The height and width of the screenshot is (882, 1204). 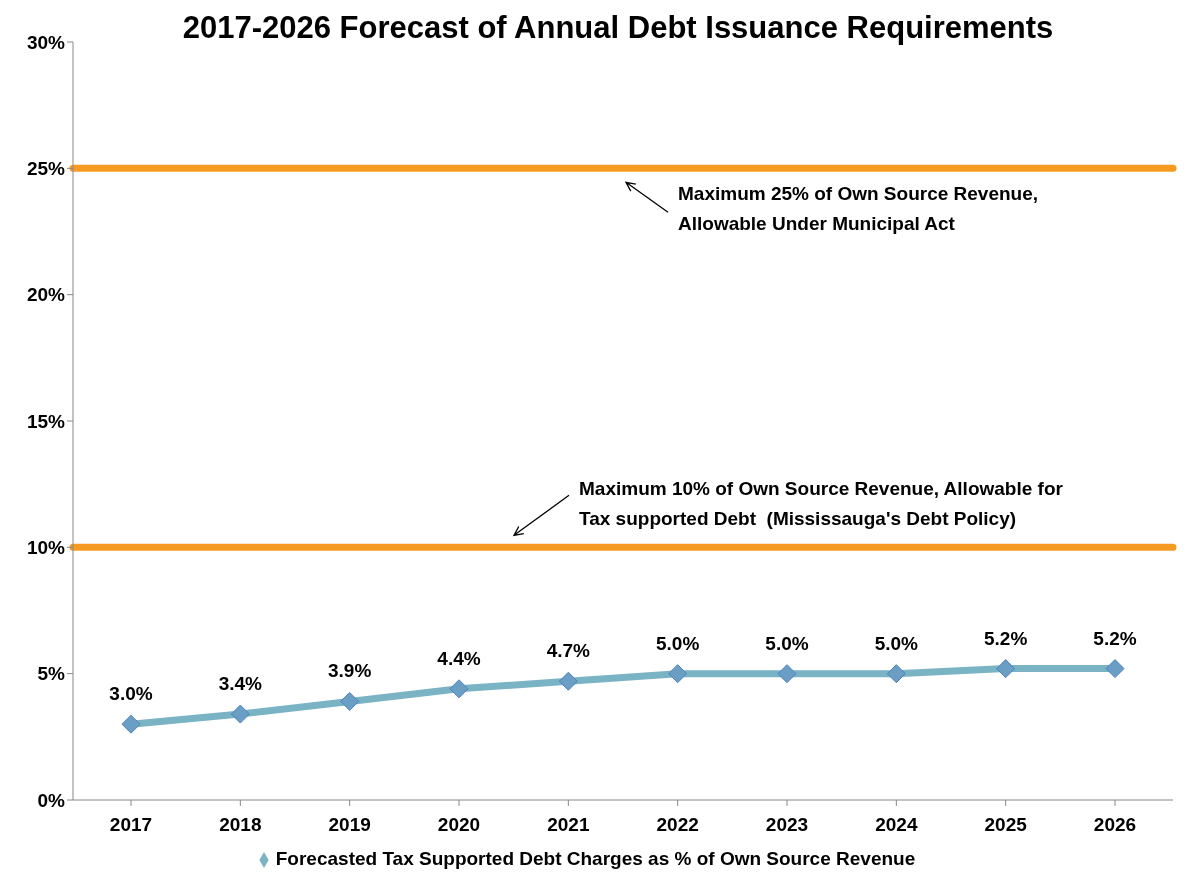 What do you see at coordinates (896, 825) in the screenshot?
I see `x-tick-label: 2024` at bounding box center [896, 825].